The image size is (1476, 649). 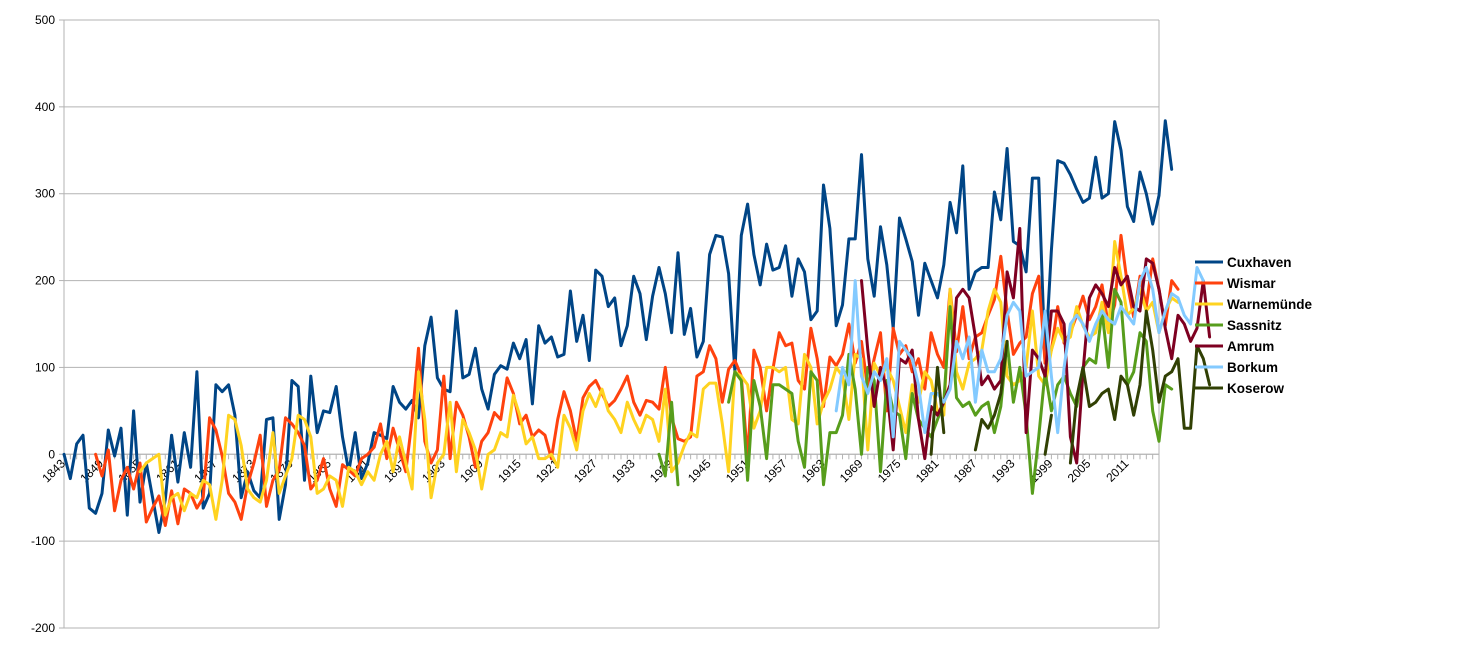 I want to click on legend-item: Koserow, so click(x=1240, y=388).